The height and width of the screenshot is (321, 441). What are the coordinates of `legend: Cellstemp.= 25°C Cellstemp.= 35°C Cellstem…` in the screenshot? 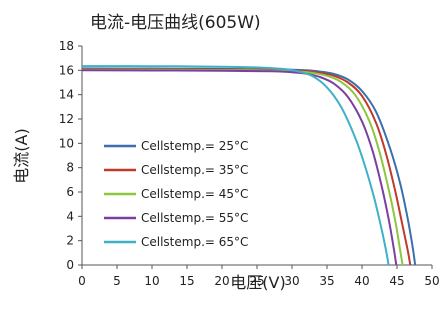 It's located at (176, 194).